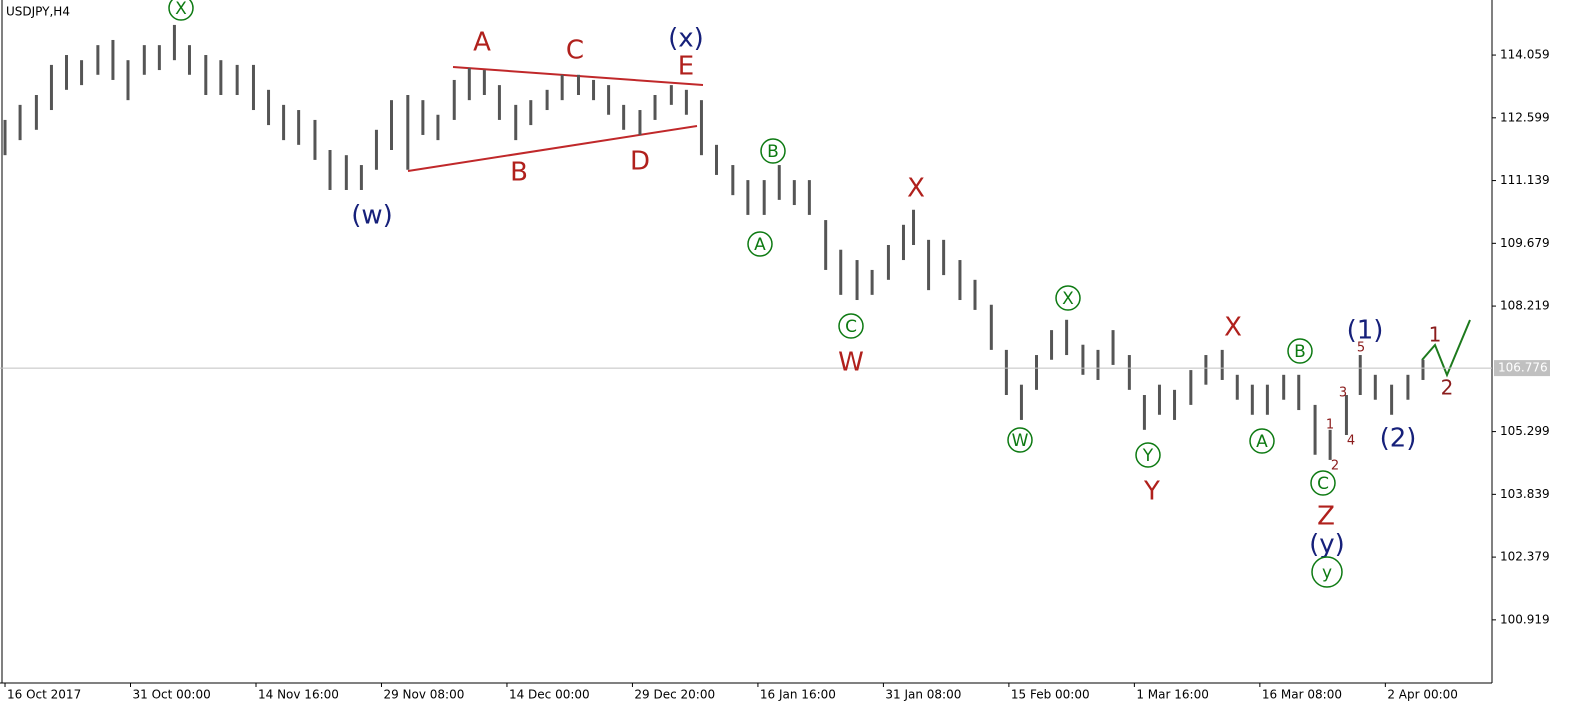 The width and height of the screenshot is (1596, 723). I want to click on y-tick-label: 111.139, so click(1525, 180).